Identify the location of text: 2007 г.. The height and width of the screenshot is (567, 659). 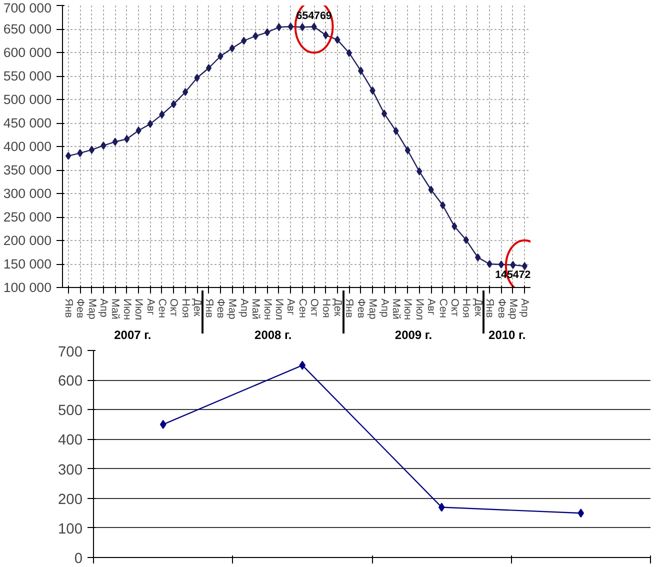
(133, 335).